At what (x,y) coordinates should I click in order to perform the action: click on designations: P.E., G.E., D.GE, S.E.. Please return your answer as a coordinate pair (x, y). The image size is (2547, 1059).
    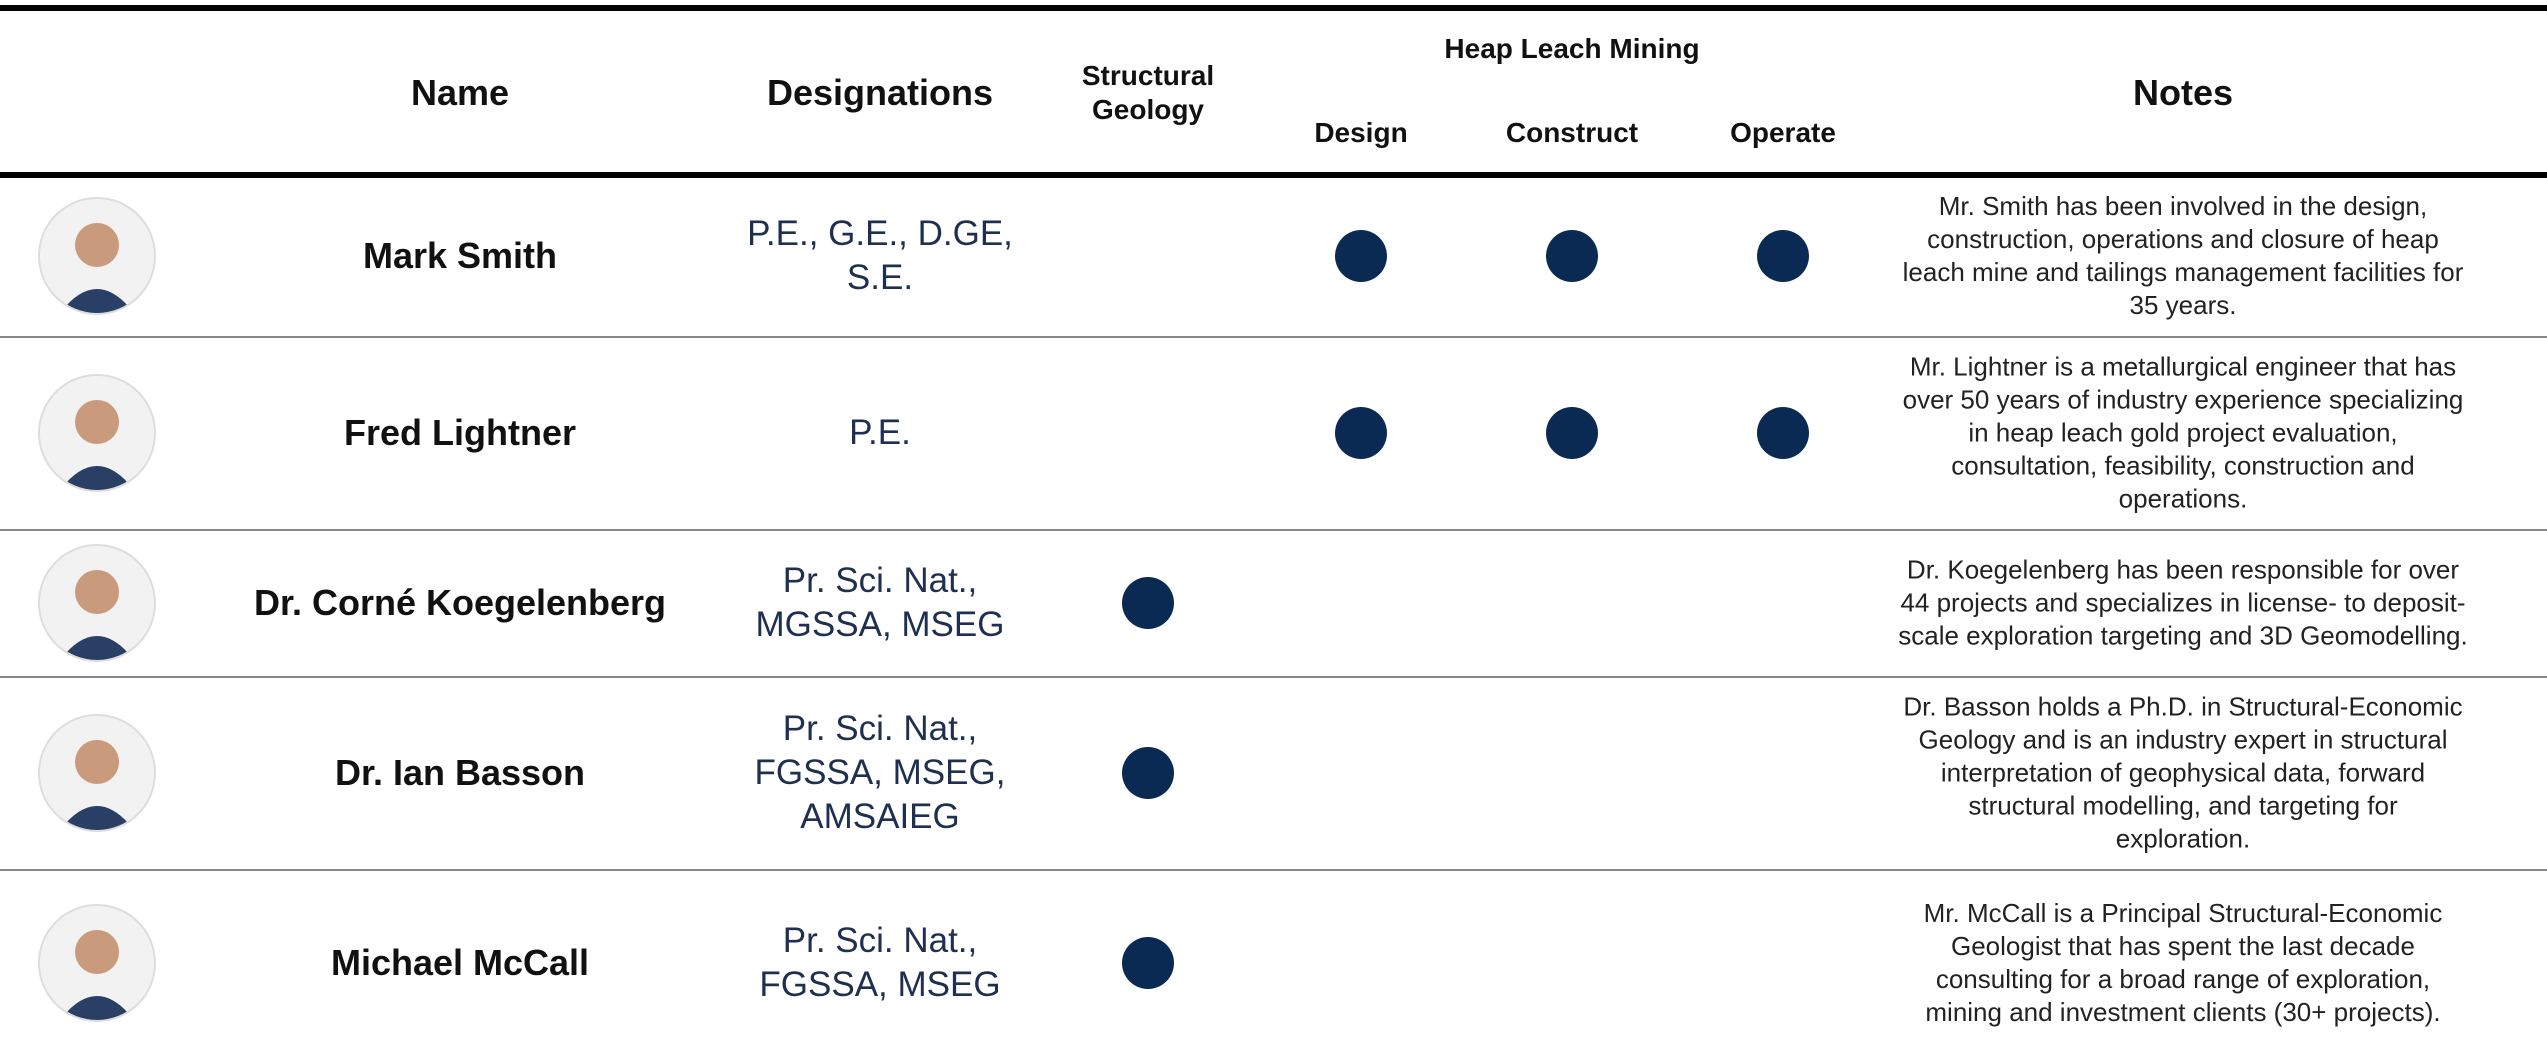
    Looking at the image, I should click on (880, 255).